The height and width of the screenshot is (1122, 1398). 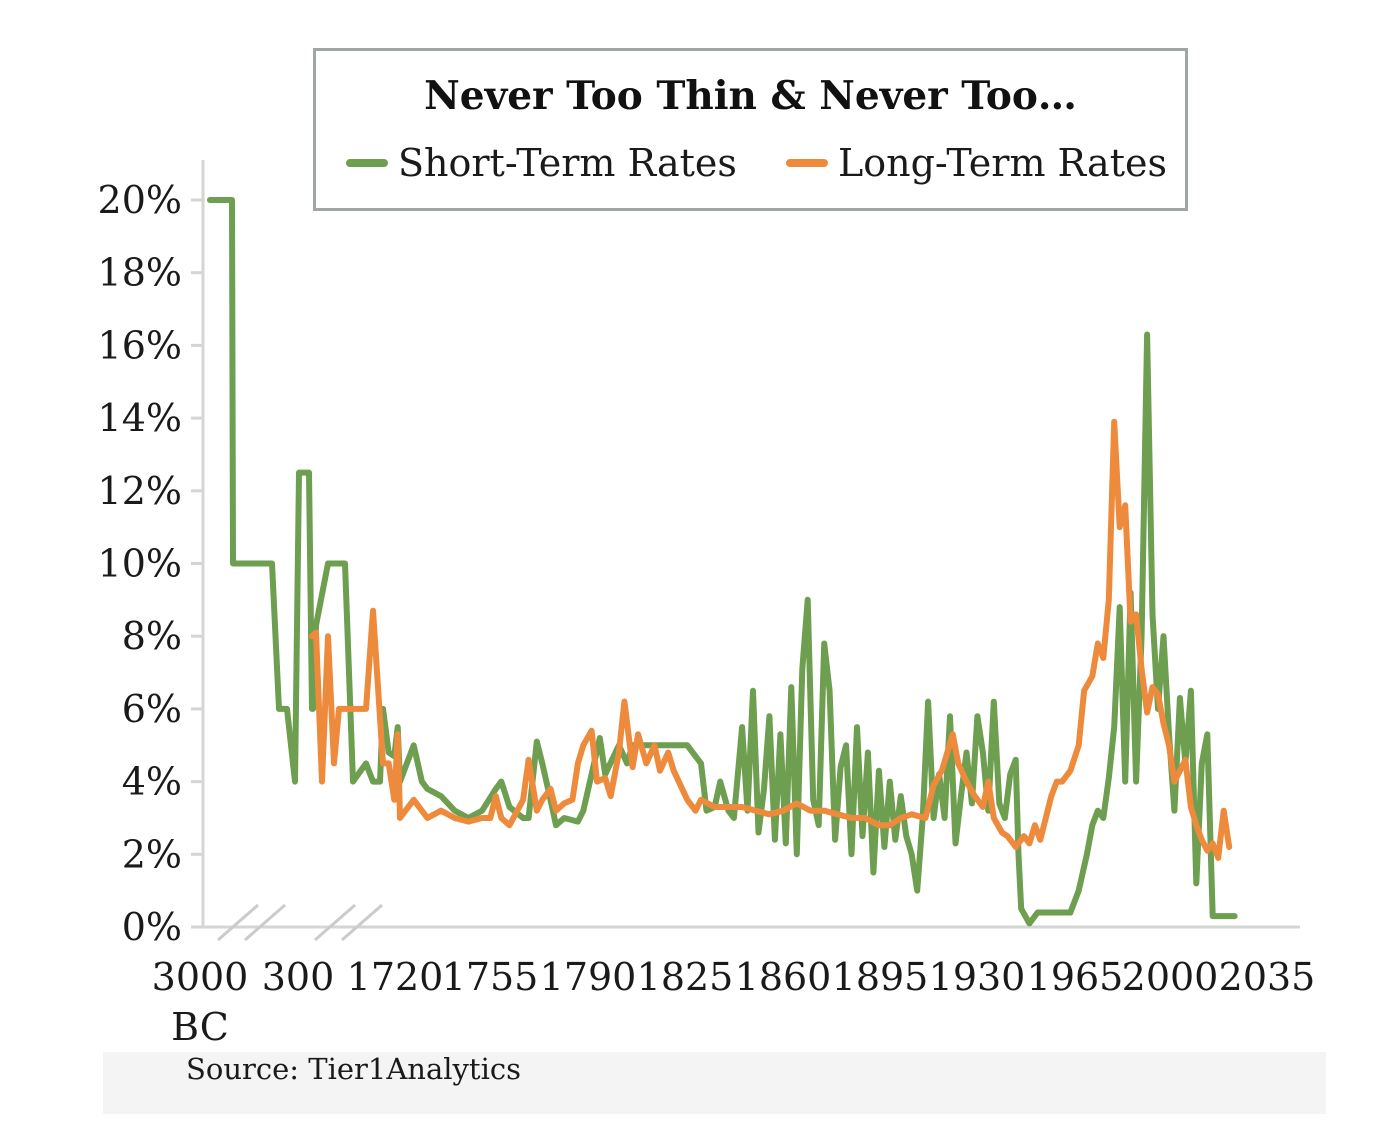 I want to click on y-tick-label: 12%, so click(x=140, y=491).